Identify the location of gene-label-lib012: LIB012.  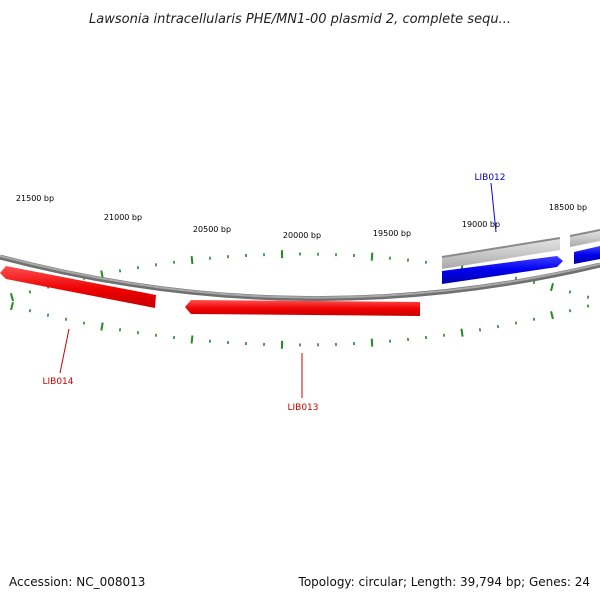
(489, 178).